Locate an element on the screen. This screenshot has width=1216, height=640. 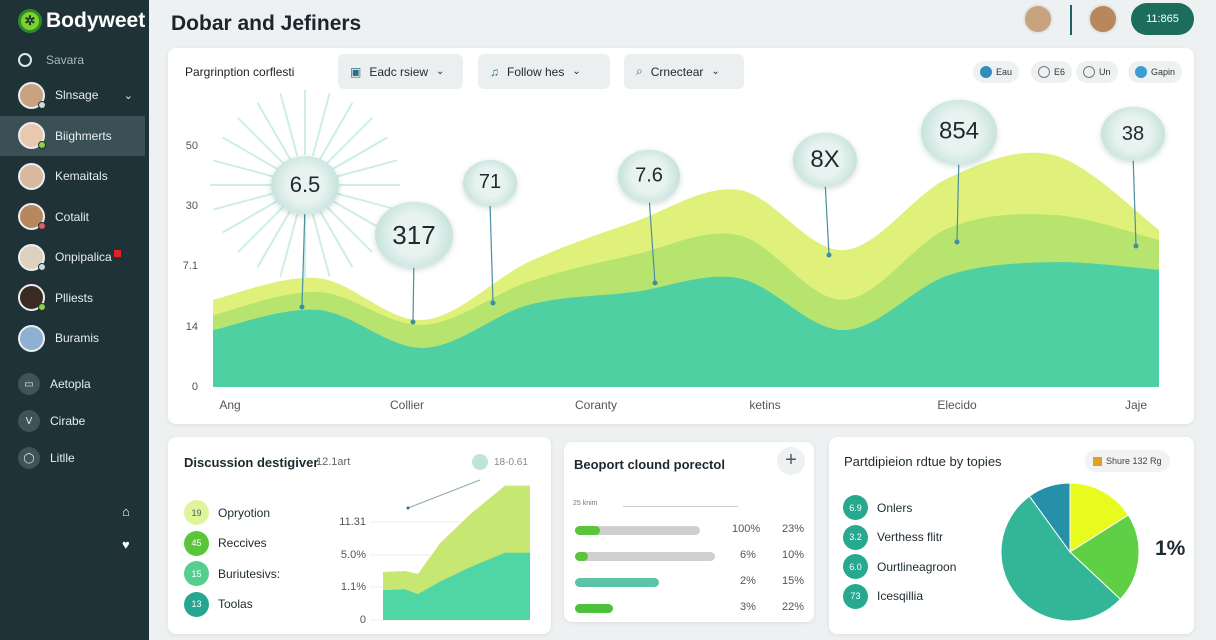
pill-label: Un is located at coordinates (1105, 72).